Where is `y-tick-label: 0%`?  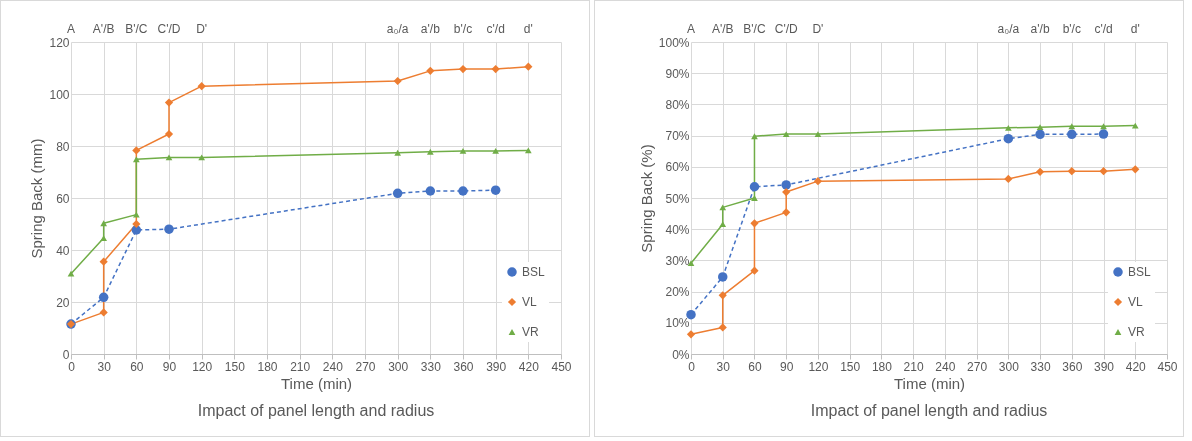
y-tick-label: 0% is located at coordinates (681, 354).